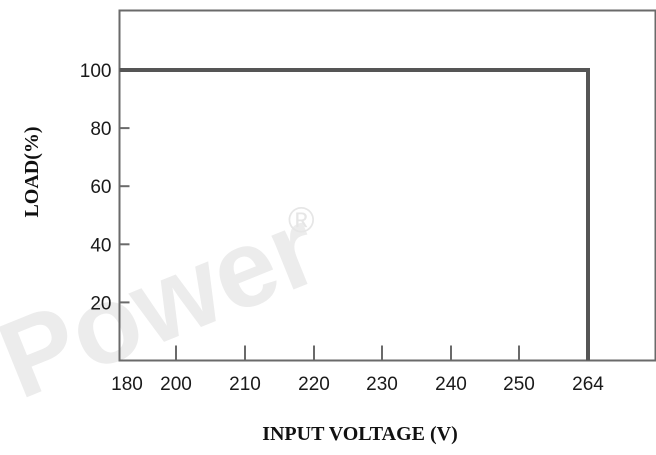 This screenshot has height=455, width=656. I want to click on y-tick-label: 80, so click(100, 129).